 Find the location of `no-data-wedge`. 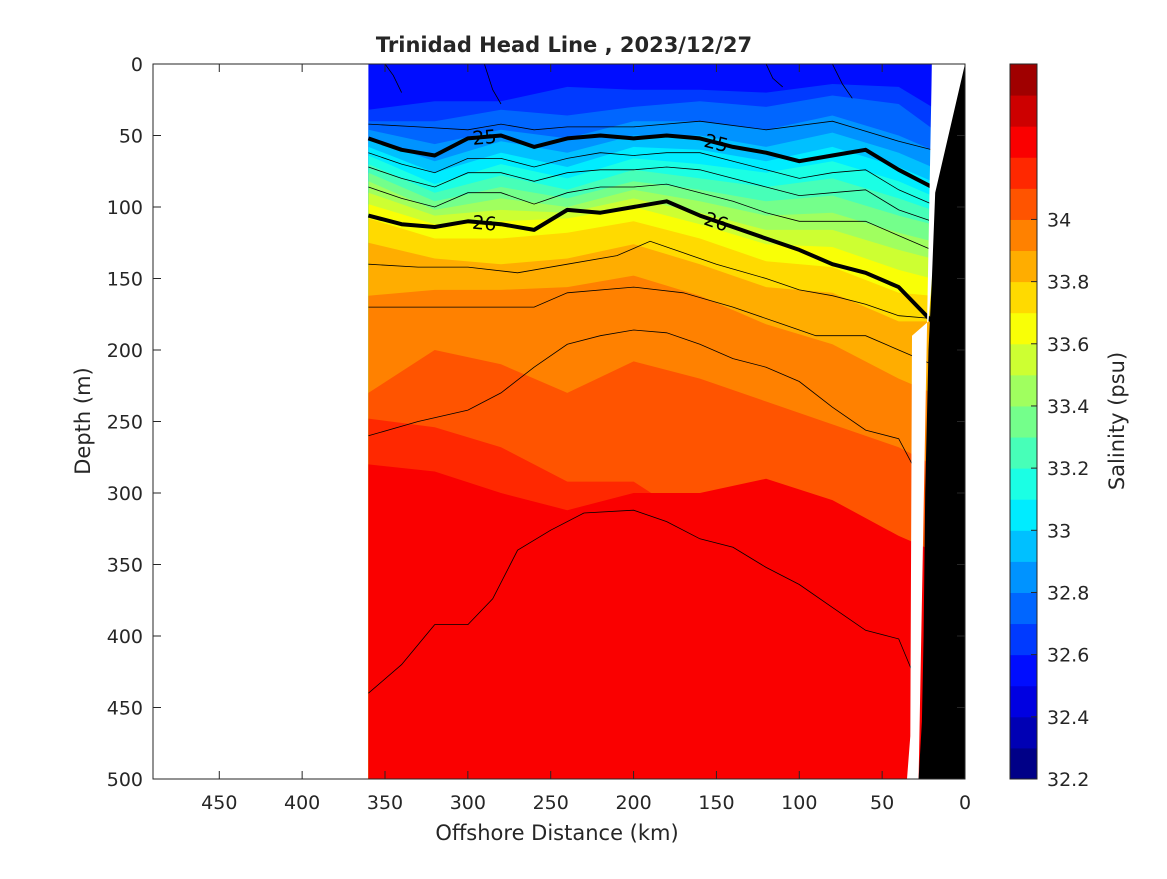

no-data-wedge is located at coordinates (936, 421).